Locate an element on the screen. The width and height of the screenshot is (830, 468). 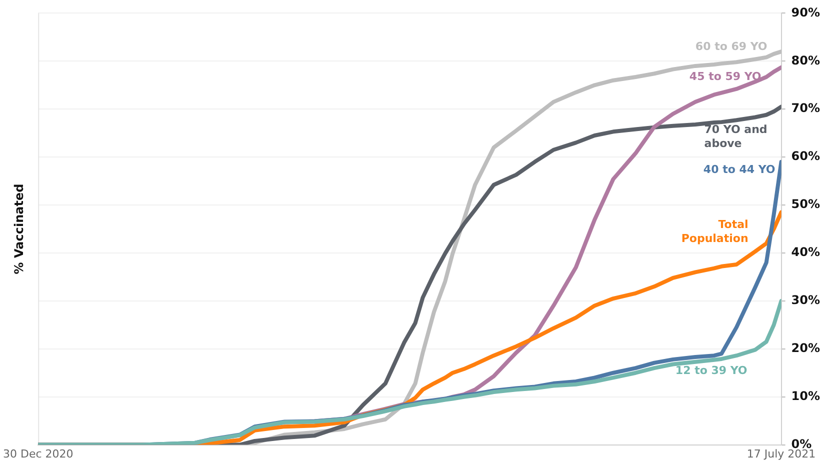
y-tick-label: 30% is located at coordinates (805, 300).